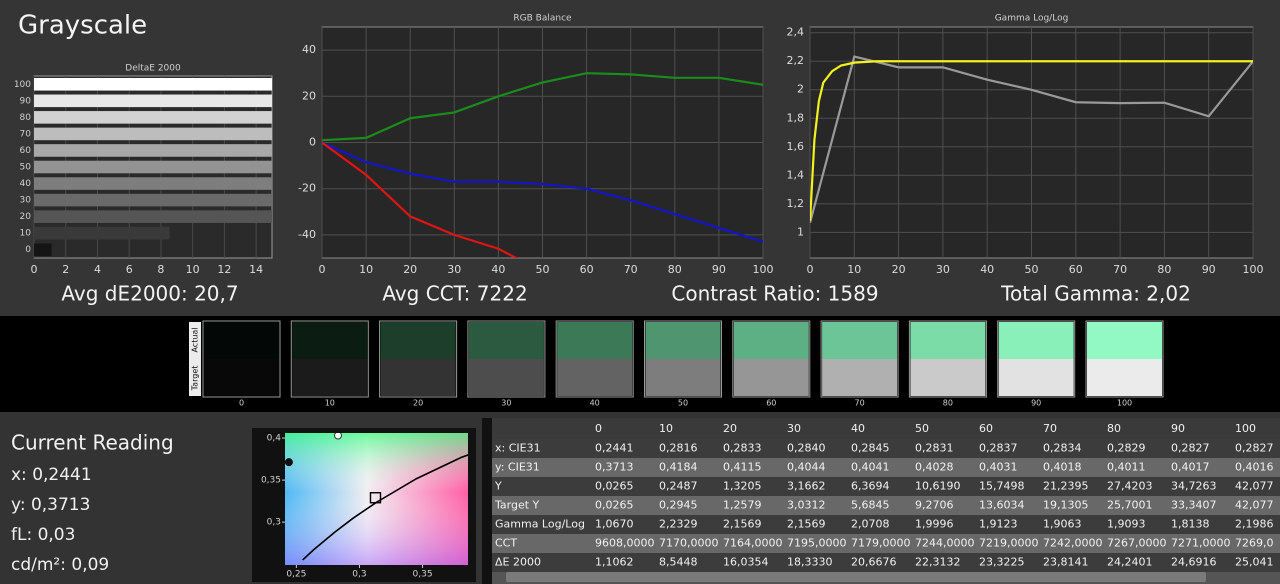 The height and width of the screenshot is (584, 1280). What do you see at coordinates (874, 562) in the screenshot?
I see `table-cell: 20,6676` at bounding box center [874, 562].